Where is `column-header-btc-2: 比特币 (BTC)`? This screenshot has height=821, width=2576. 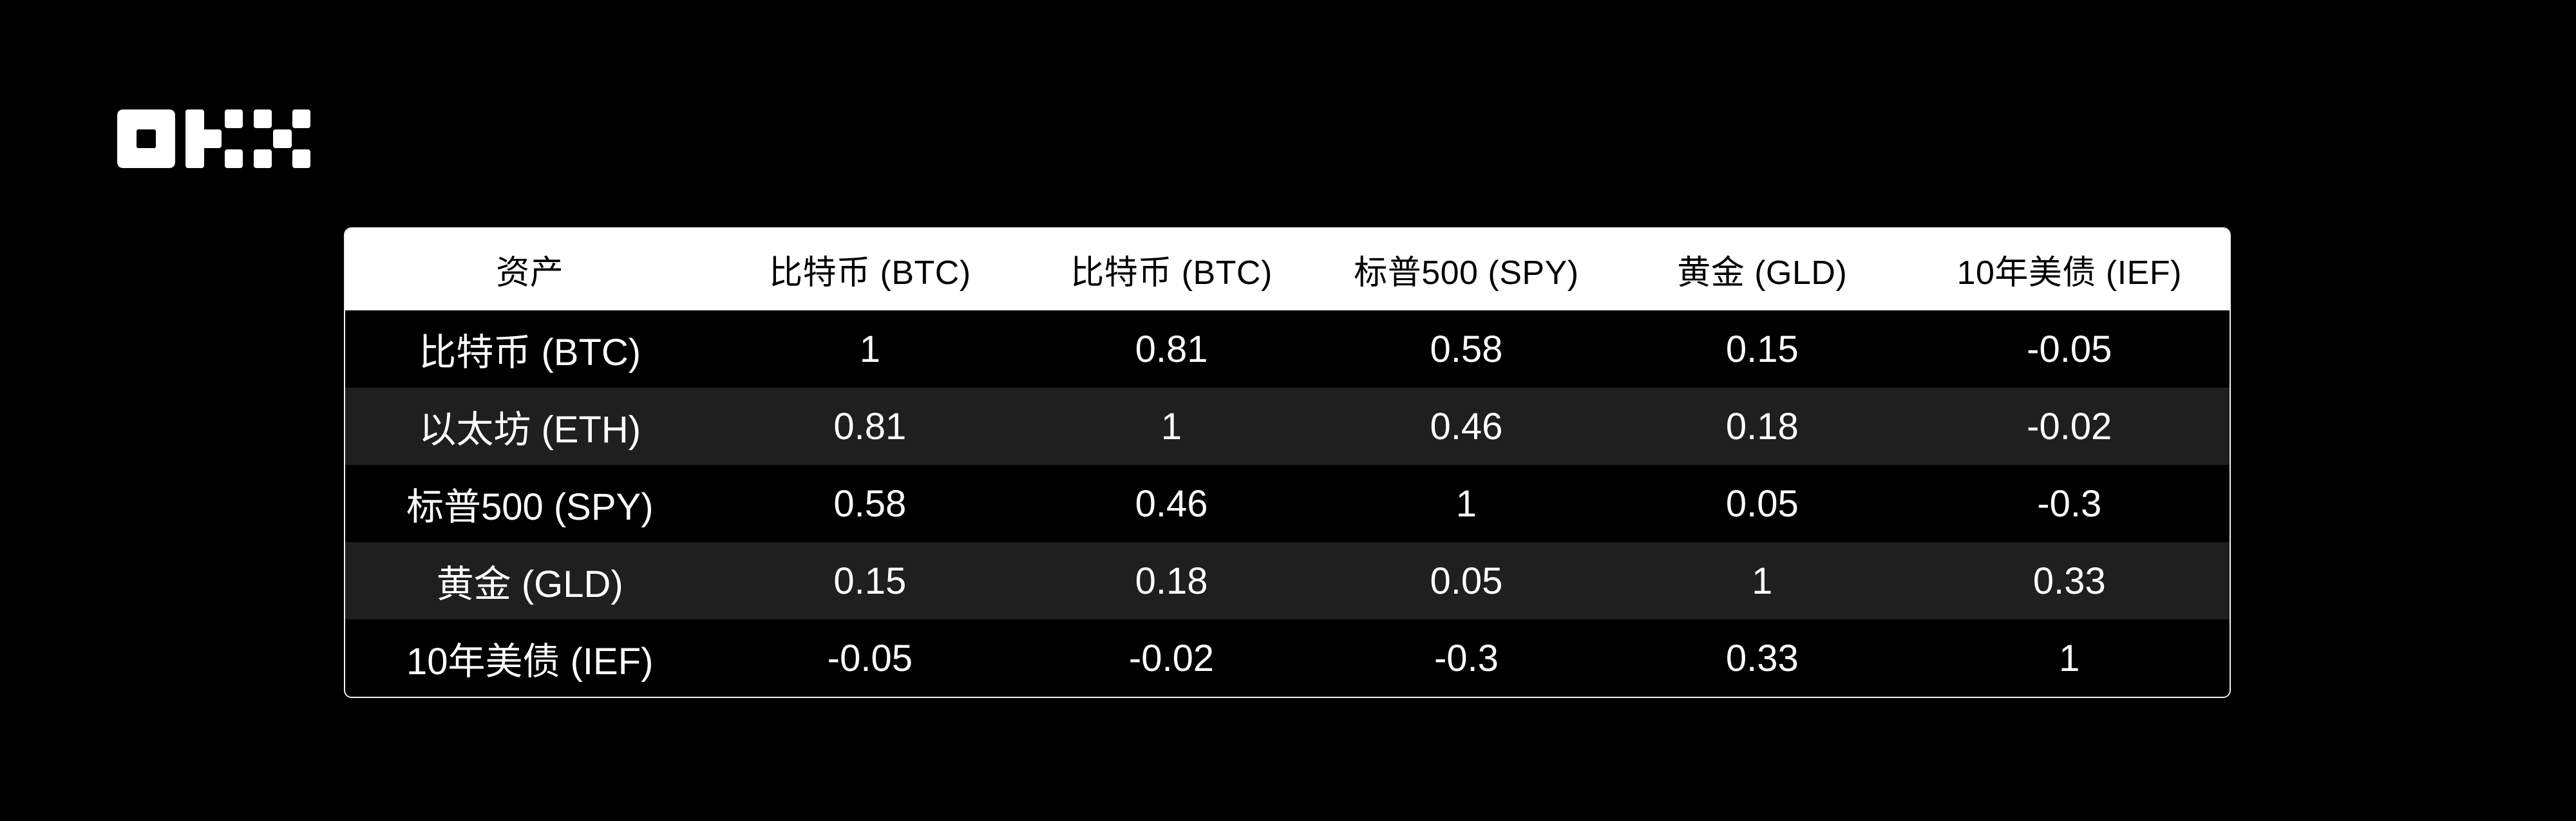
column-header-btc-2: 比特币 (BTC) is located at coordinates (1171, 269).